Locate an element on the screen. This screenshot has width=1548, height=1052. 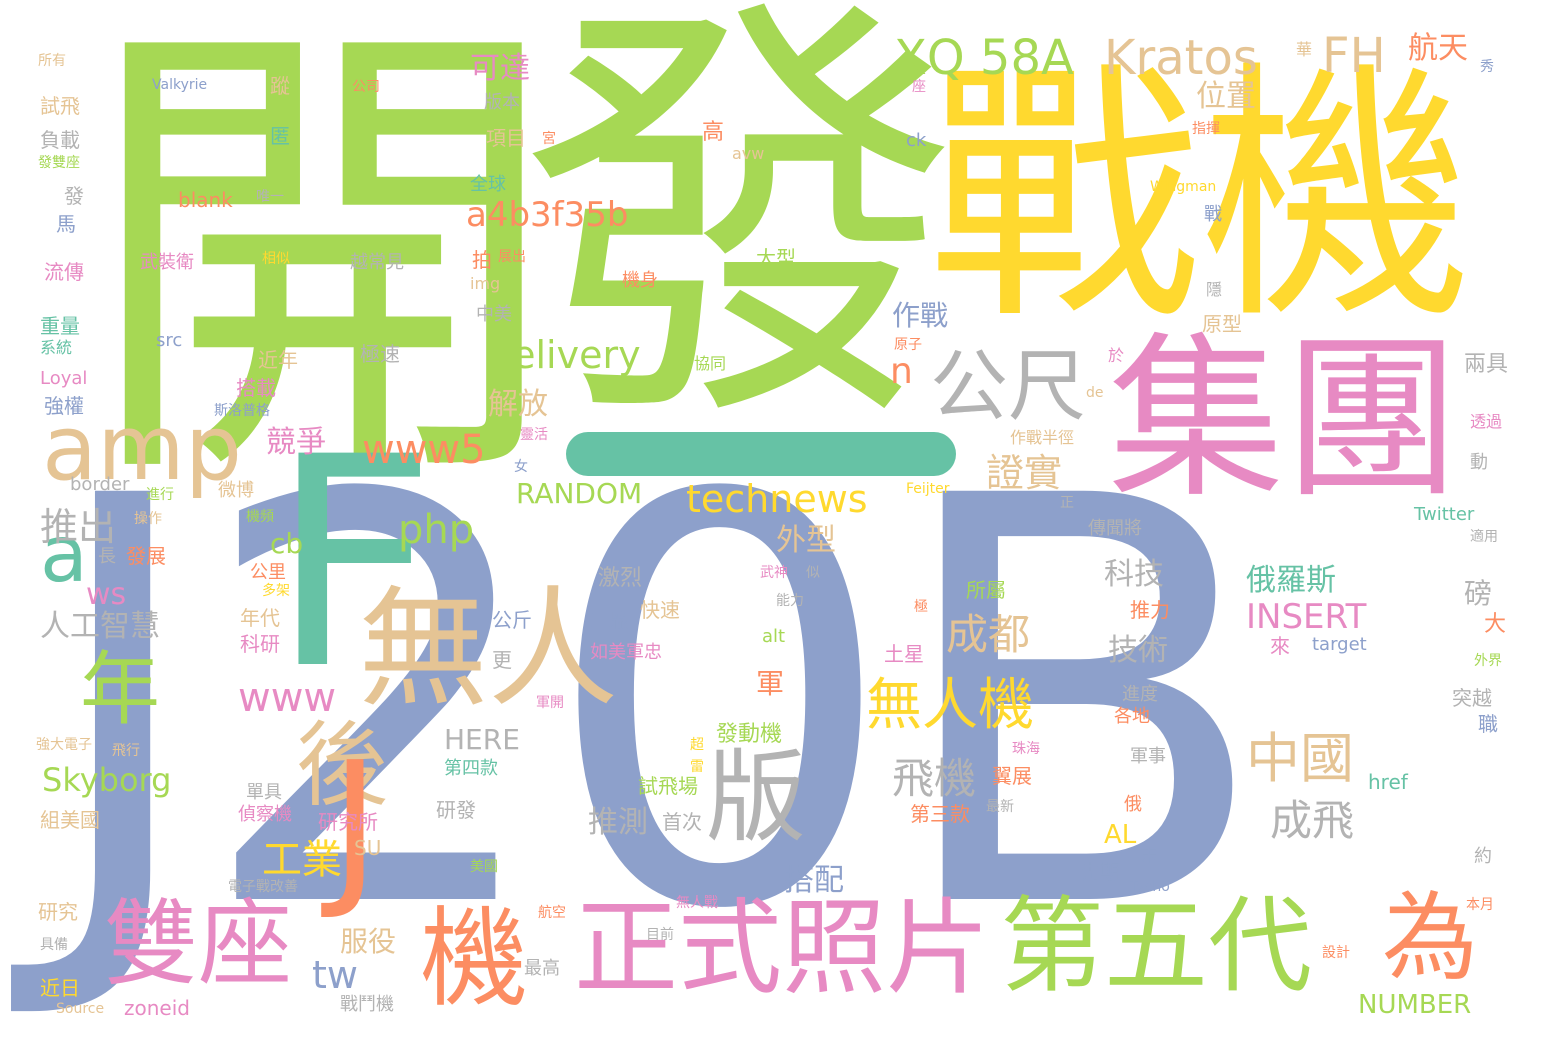
word-target: target is located at coordinates (1339, 644).